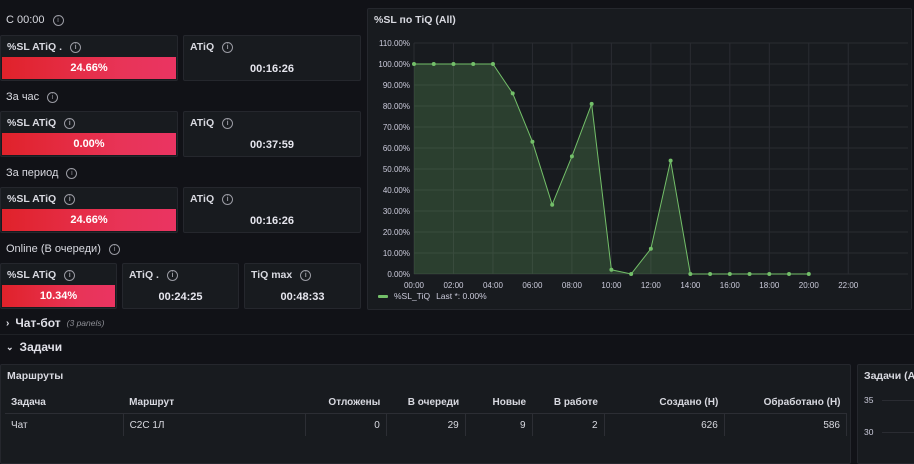 The image size is (914, 464). I want to click on row-title-per-hour: За час i, so click(32, 97).